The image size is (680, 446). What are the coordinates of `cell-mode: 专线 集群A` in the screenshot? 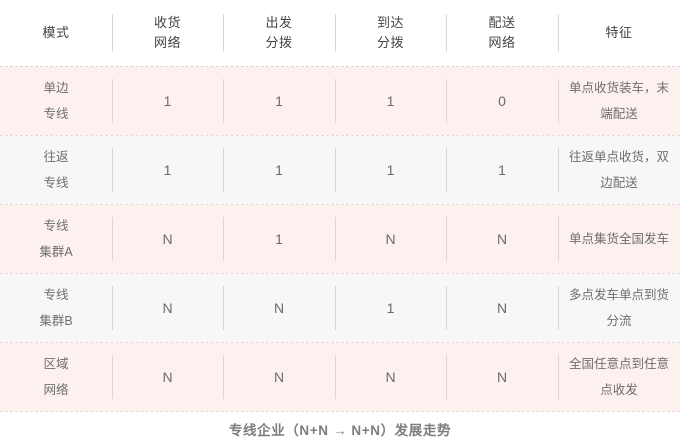 It's located at (56, 239).